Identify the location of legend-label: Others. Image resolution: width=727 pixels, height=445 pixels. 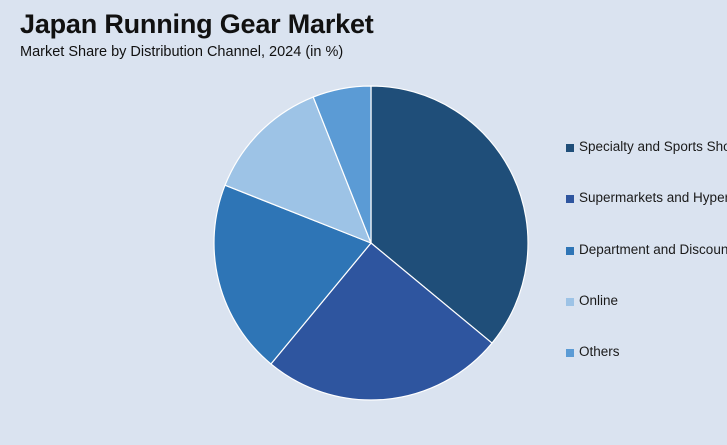
(599, 352).